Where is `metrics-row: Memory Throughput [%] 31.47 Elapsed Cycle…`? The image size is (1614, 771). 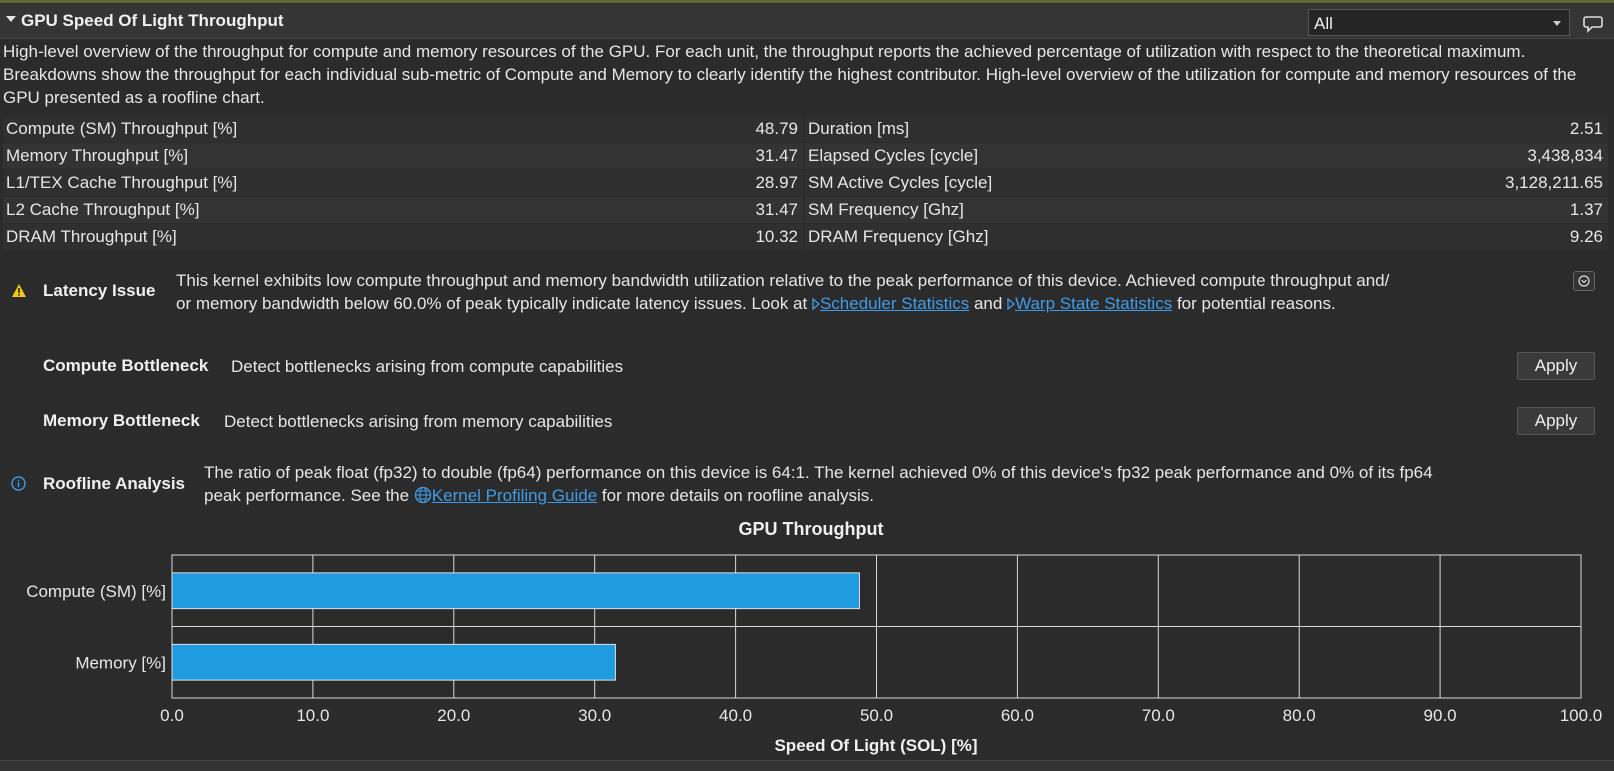
metrics-row: Memory Throughput [%] 31.47 Elapsed Cycle… is located at coordinates (805, 156).